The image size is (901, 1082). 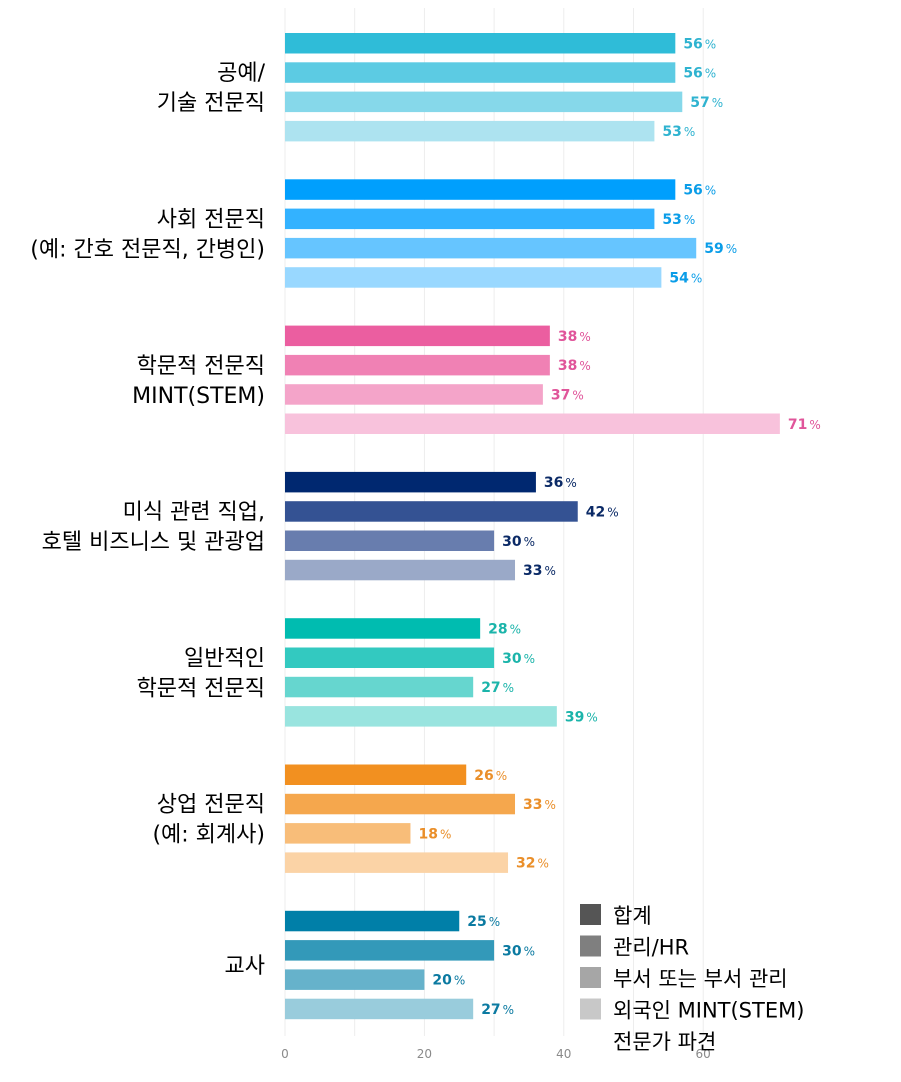 What do you see at coordinates (720, 249) in the screenshot?
I see `value-label: 59%` at bounding box center [720, 249].